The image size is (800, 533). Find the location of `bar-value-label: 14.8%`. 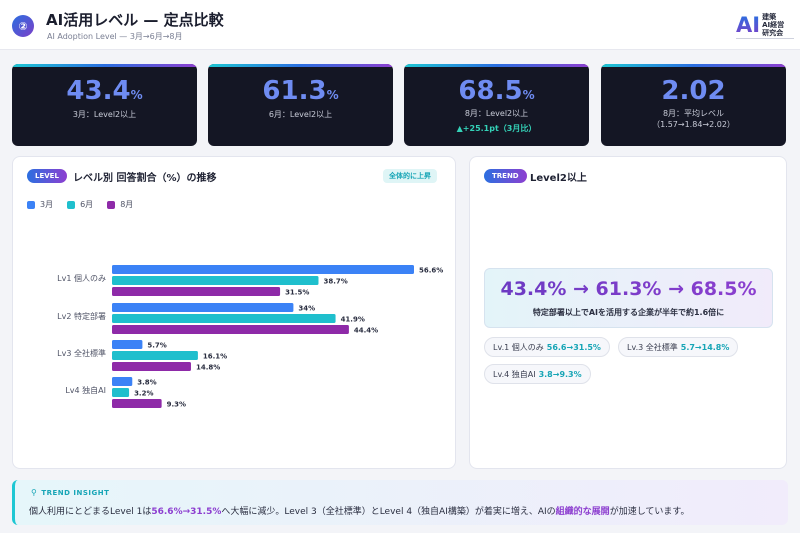

bar-value-label: 14.8% is located at coordinates (208, 368).